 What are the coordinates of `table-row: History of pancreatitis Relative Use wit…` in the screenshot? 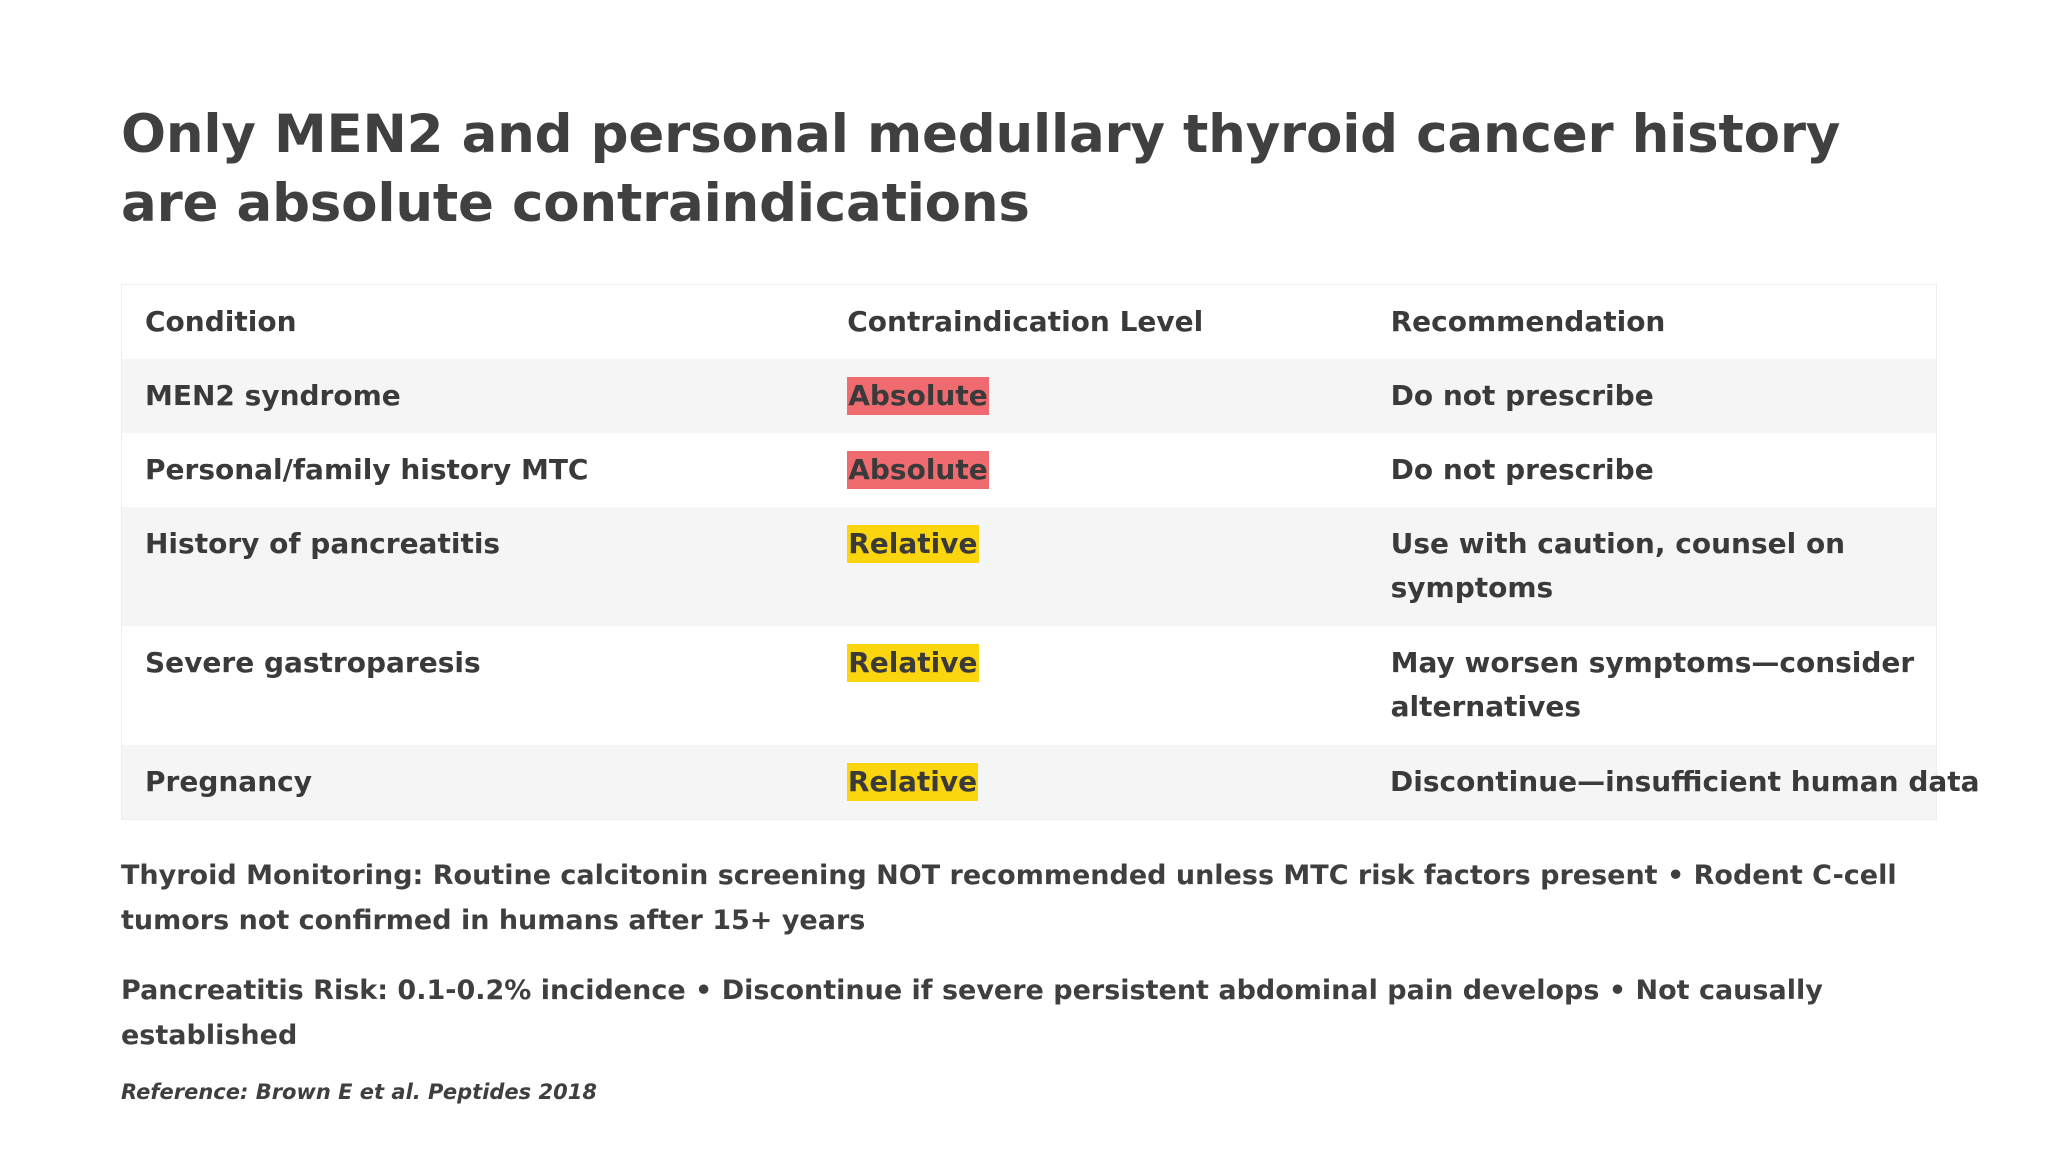 It's located at (1029, 566).